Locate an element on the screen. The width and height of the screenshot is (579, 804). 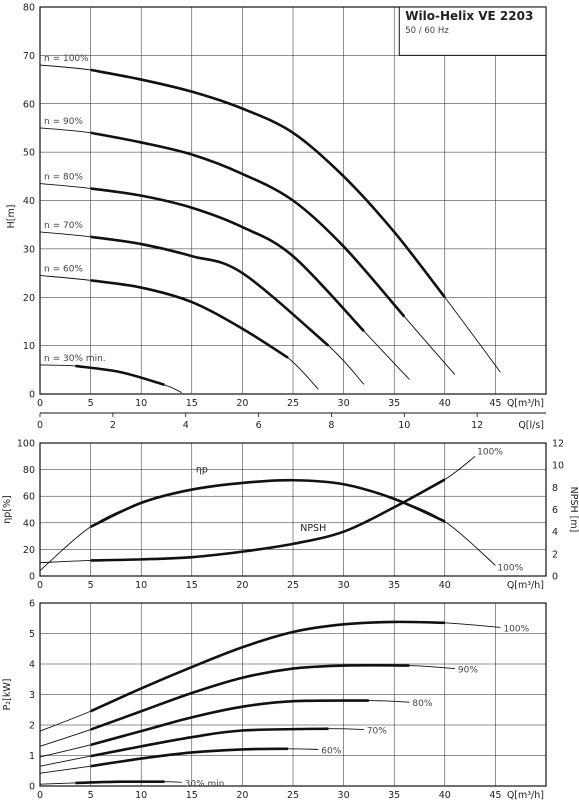
head-chart-series-1-bold-line is located at coordinates (248, 224).